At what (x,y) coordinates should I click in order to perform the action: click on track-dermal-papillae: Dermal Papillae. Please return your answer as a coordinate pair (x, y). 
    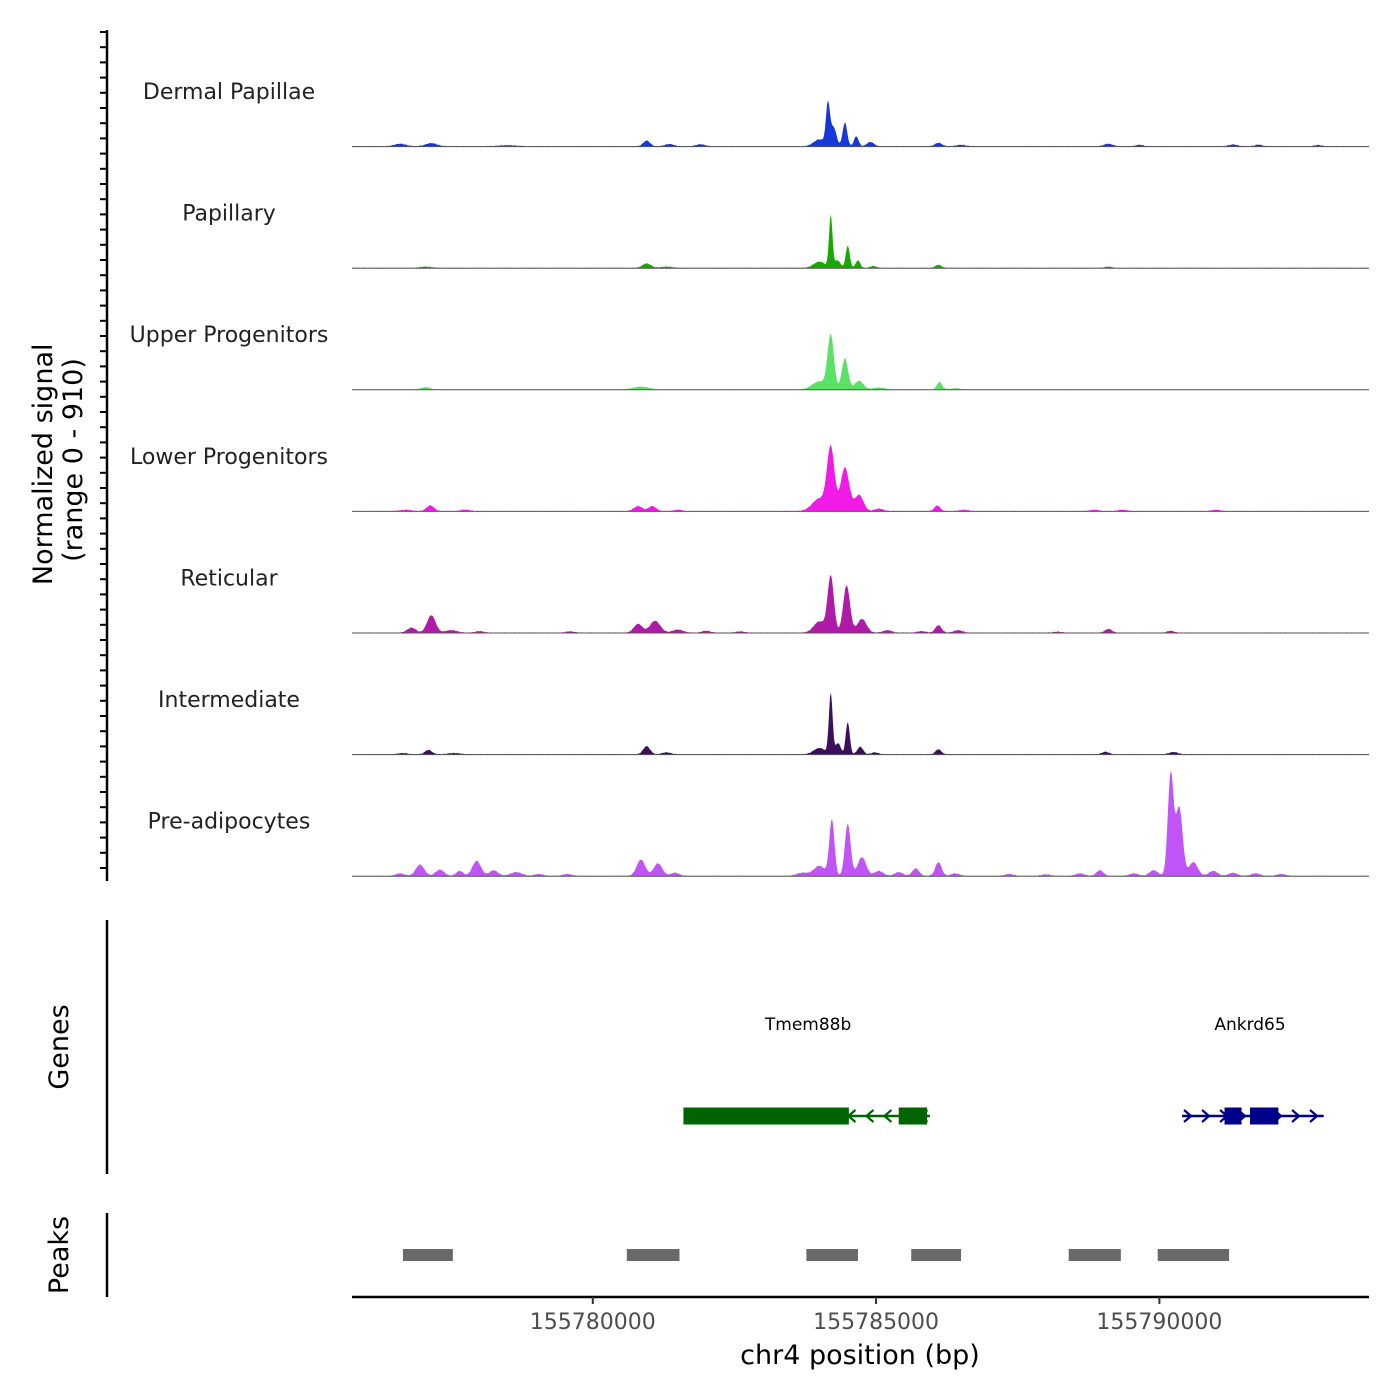
    Looking at the image, I should click on (756, 114).